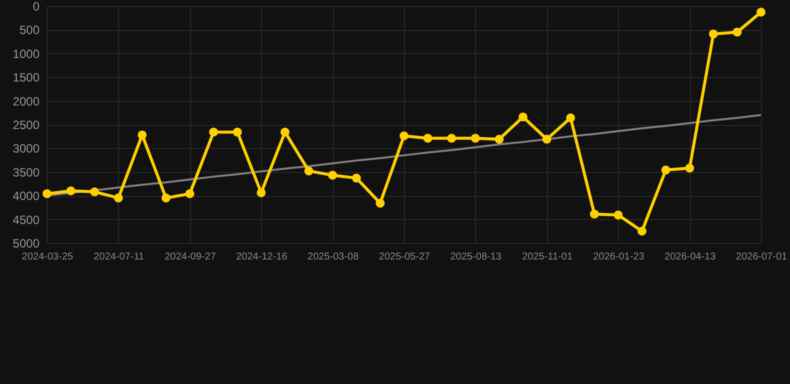 This screenshot has height=384, width=790. What do you see at coordinates (404, 257) in the screenshot?
I see `x-tick-label: 2025-05-27` at bounding box center [404, 257].